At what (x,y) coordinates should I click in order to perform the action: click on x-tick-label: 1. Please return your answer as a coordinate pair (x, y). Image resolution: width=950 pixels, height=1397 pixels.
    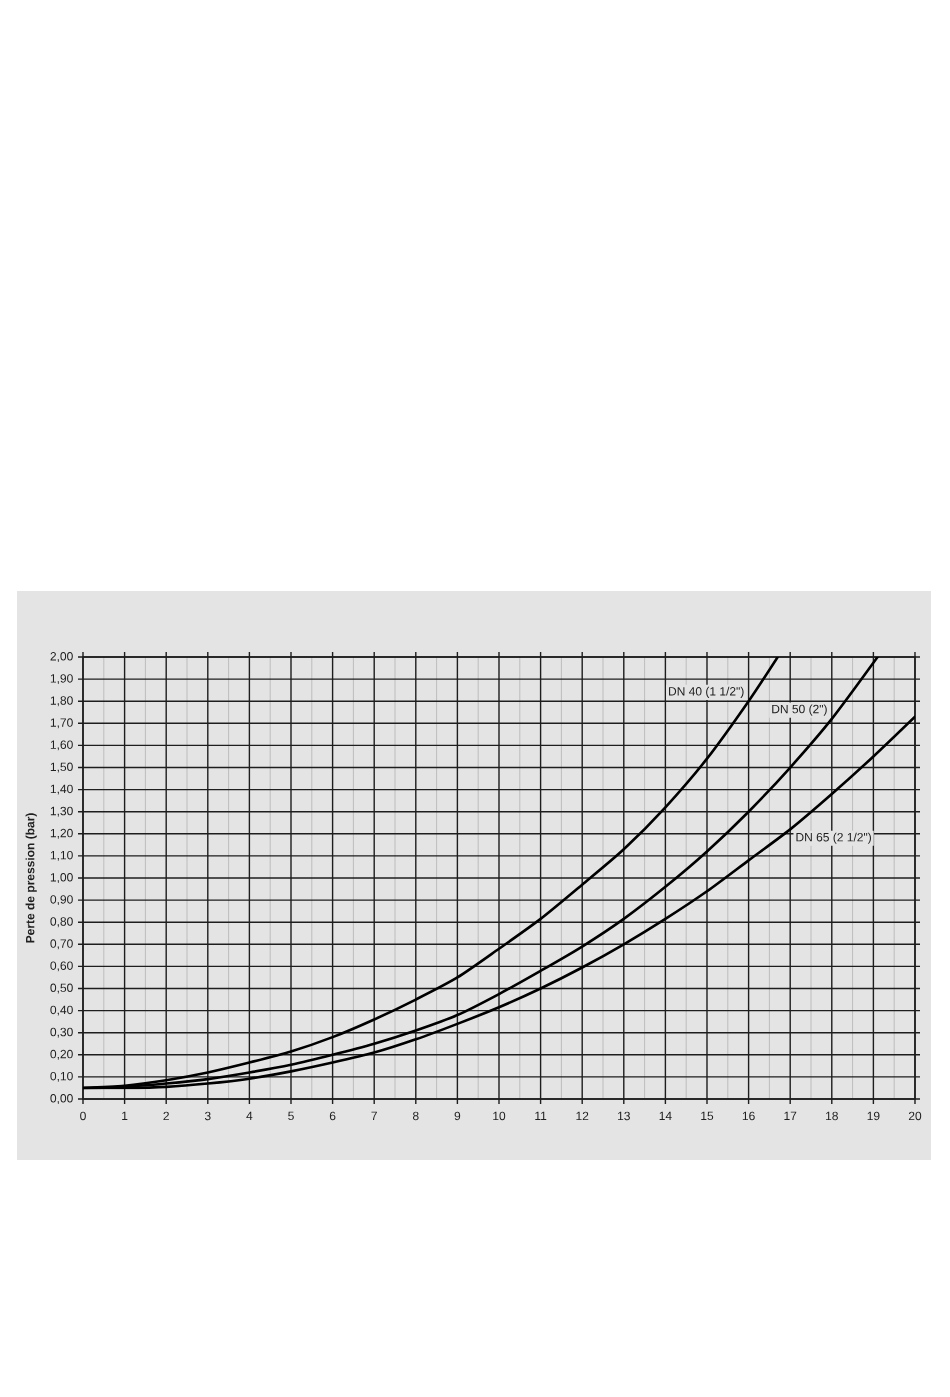
    Looking at the image, I should click on (125, 1115).